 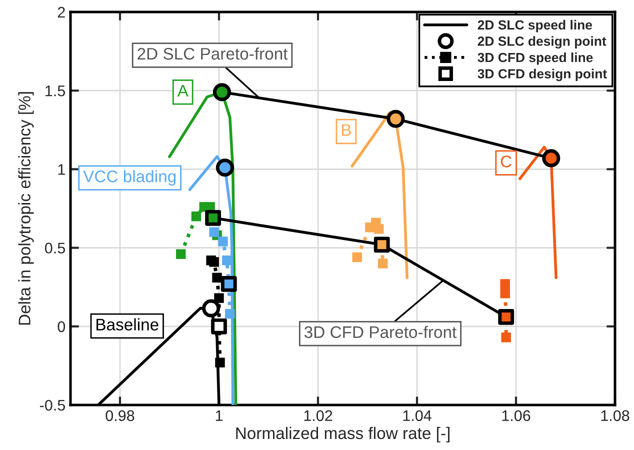 What do you see at coordinates (346, 130) in the screenshot?
I see `annotation: B` at bounding box center [346, 130].